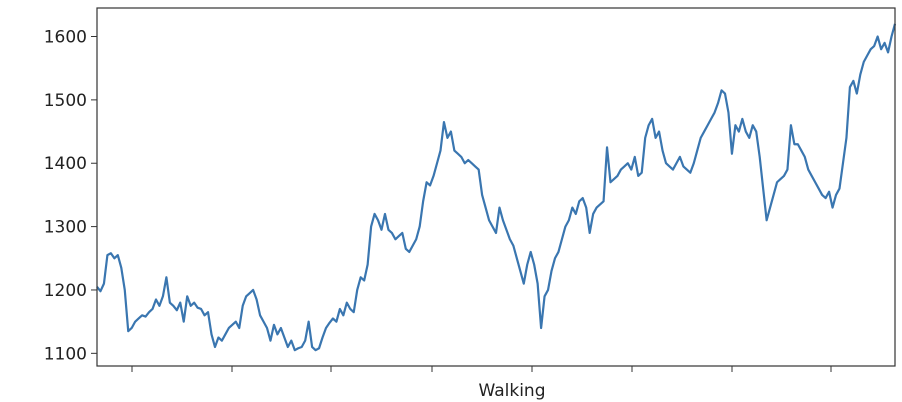 The height and width of the screenshot is (402, 902). What do you see at coordinates (481, 369) in the screenshot?
I see `x-axis` at bounding box center [481, 369].